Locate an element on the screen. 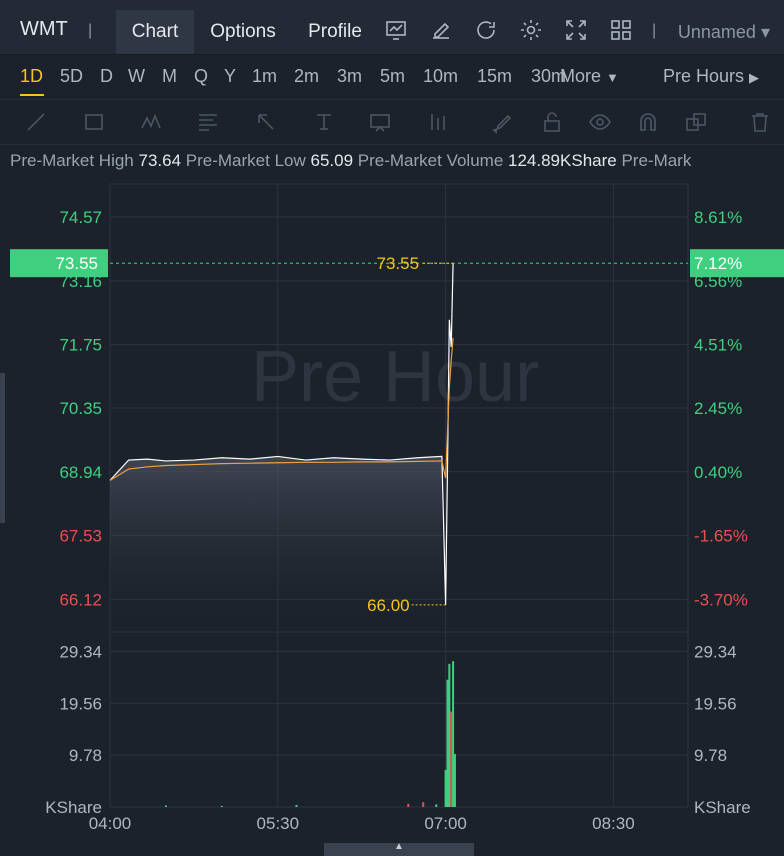 This screenshot has height=856, width=784. volume-bars is located at coordinates (310, 734).